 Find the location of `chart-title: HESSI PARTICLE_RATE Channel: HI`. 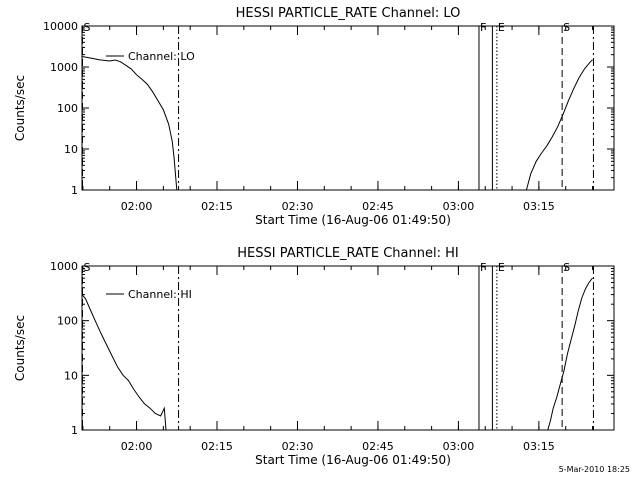

chart-title: HESSI PARTICLE_RATE Channel: HI is located at coordinates (347, 253).